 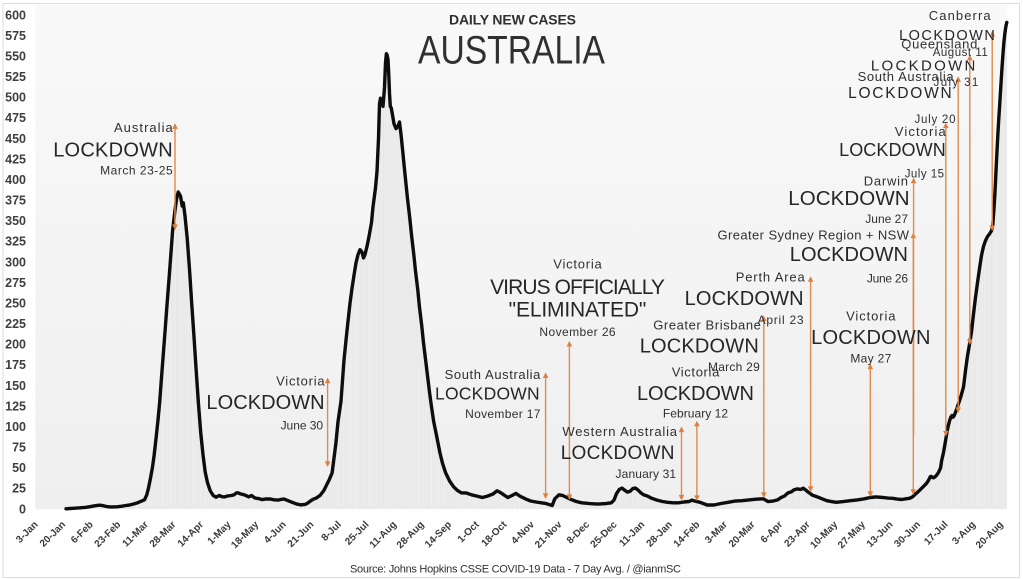 I want to click on svg-text: 500, so click(x=15, y=98).